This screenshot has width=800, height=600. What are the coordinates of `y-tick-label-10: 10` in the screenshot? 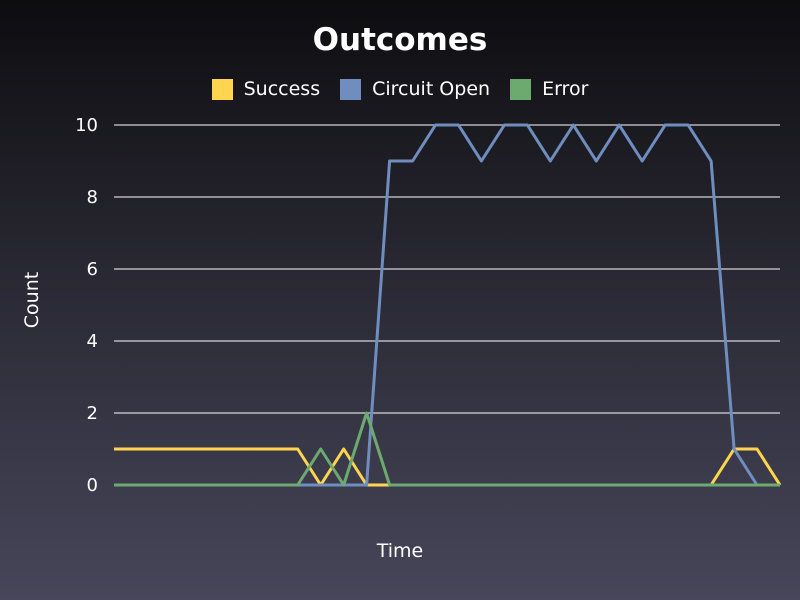 It's located at (86, 125).